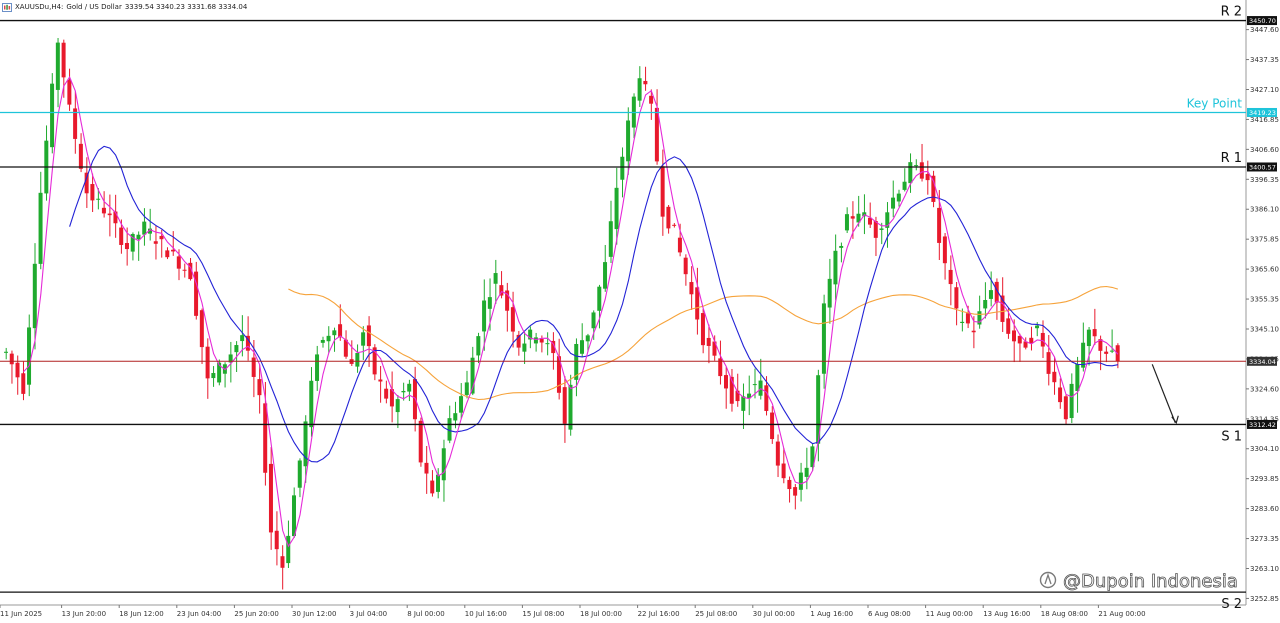 The height and width of the screenshot is (623, 1280). Describe the element at coordinates (1264, 90) in the screenshot. I see `price-tick-label: 3427.10` at that location.